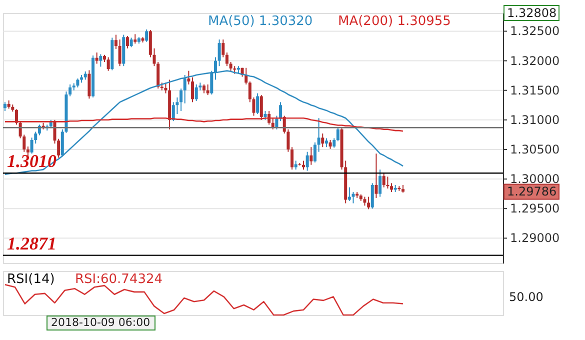 This screenshot has width=585, height=340. I want to click on ref-line-label: 1.2871, so click(31, 243).